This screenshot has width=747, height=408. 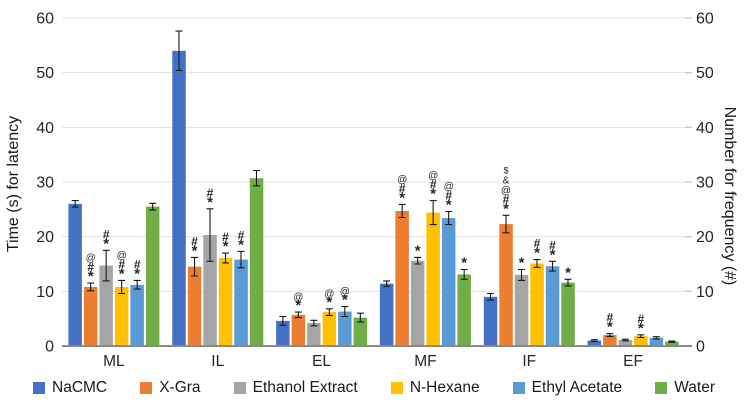 I want to click on left-axis-tick-label: 50, so click(x=45, y=73).